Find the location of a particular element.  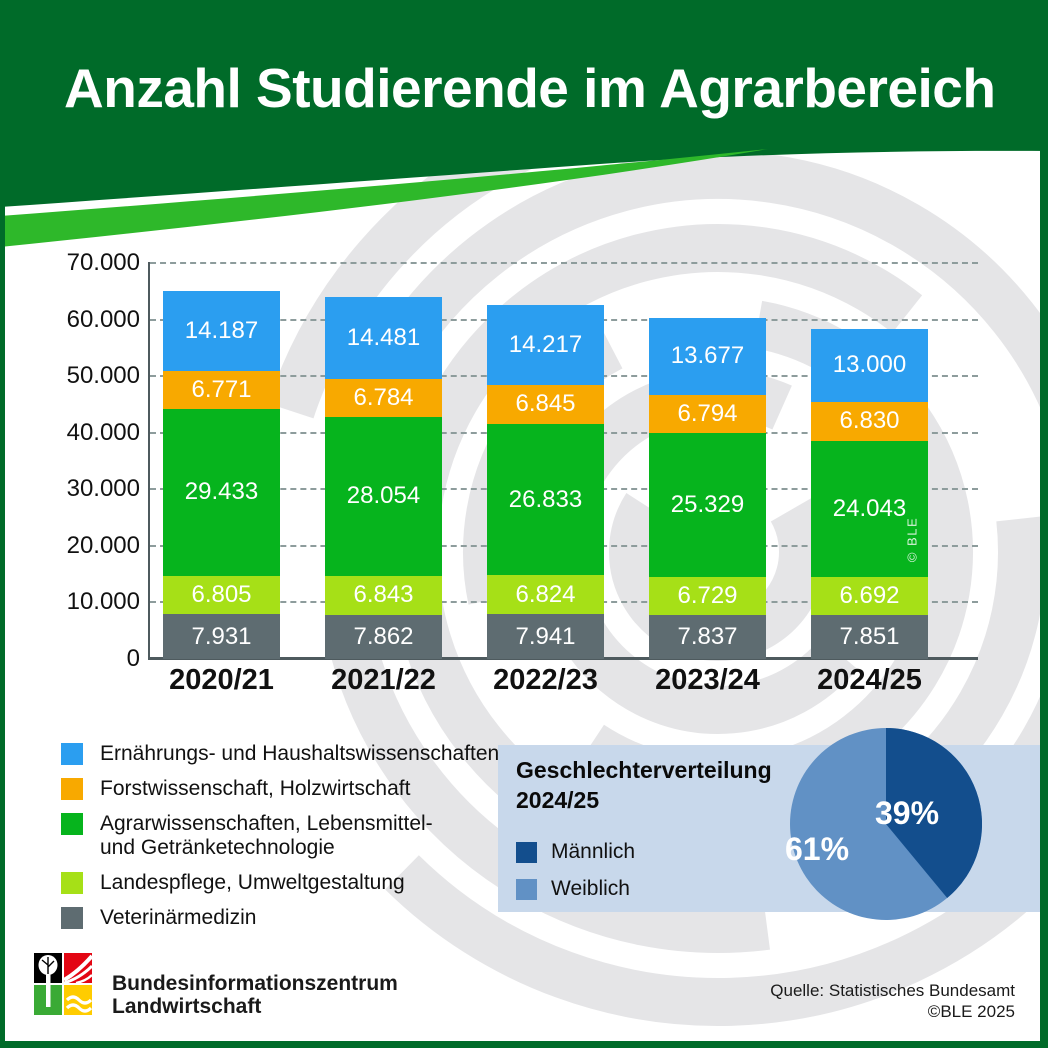

organization-name-line1: Bundesinformationszentrum is located at coordinates (255, 983).